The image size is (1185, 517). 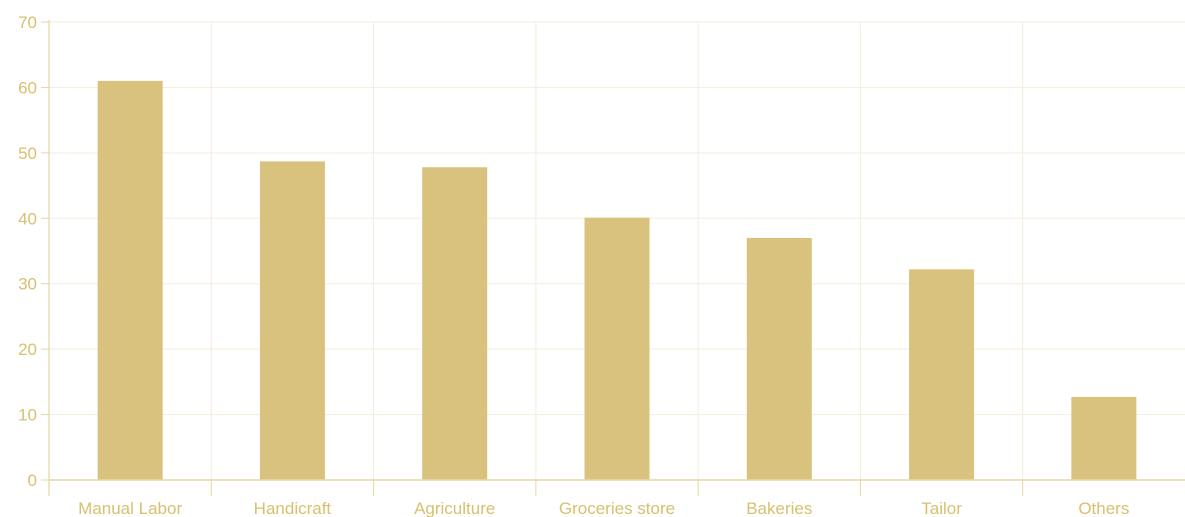 What do you see at coordinates (130, 508) in the screenshot?
I see `x-tick-label: Manual Labor` at bounding box center [130, 508].